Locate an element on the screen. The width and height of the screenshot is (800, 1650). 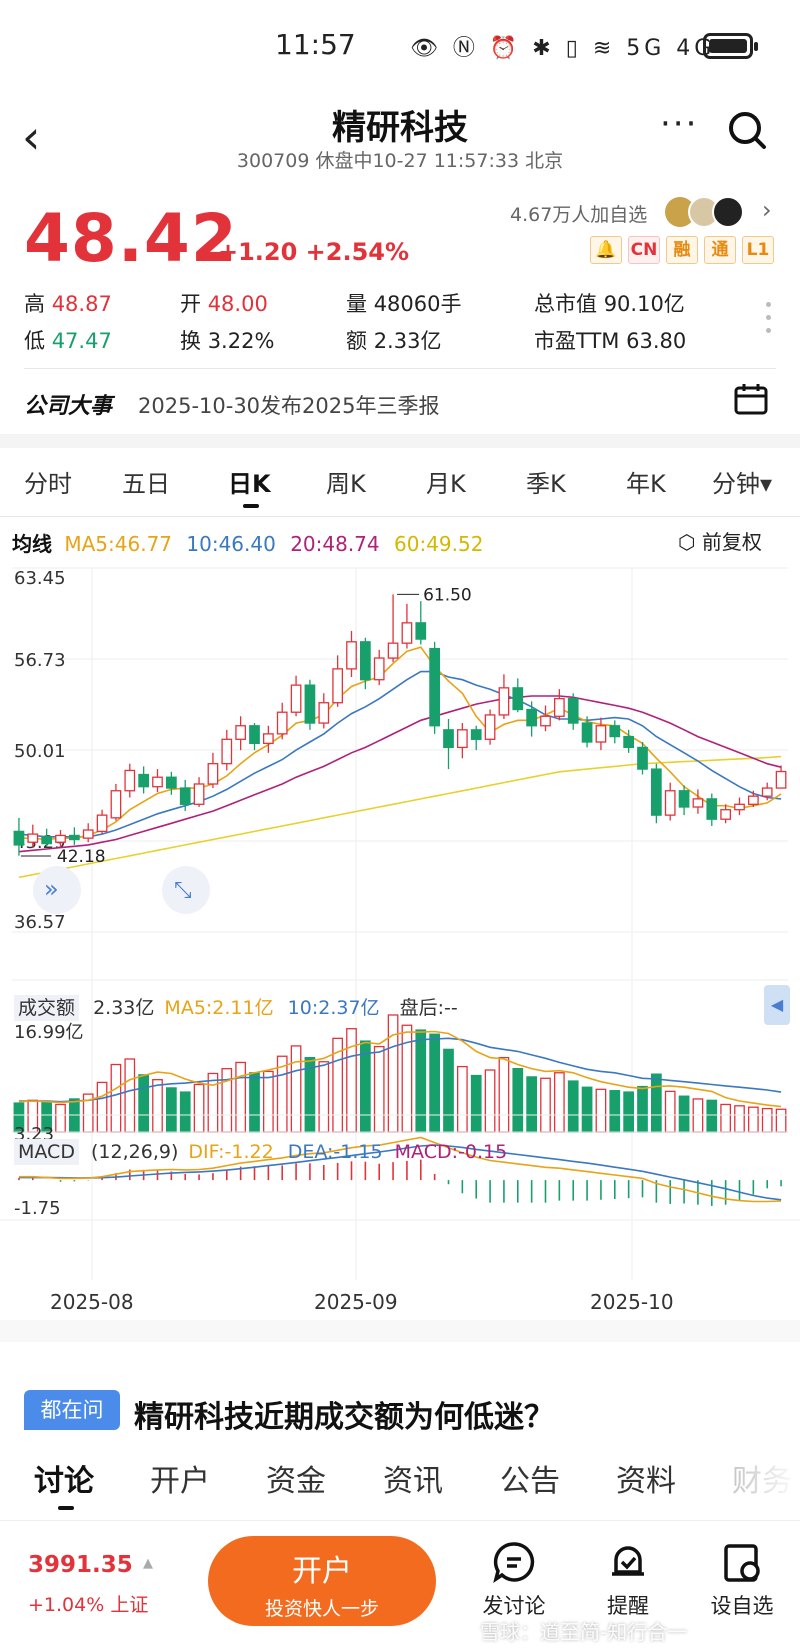
tab-weekly-k: 周K is located at coordinates (346, 484).